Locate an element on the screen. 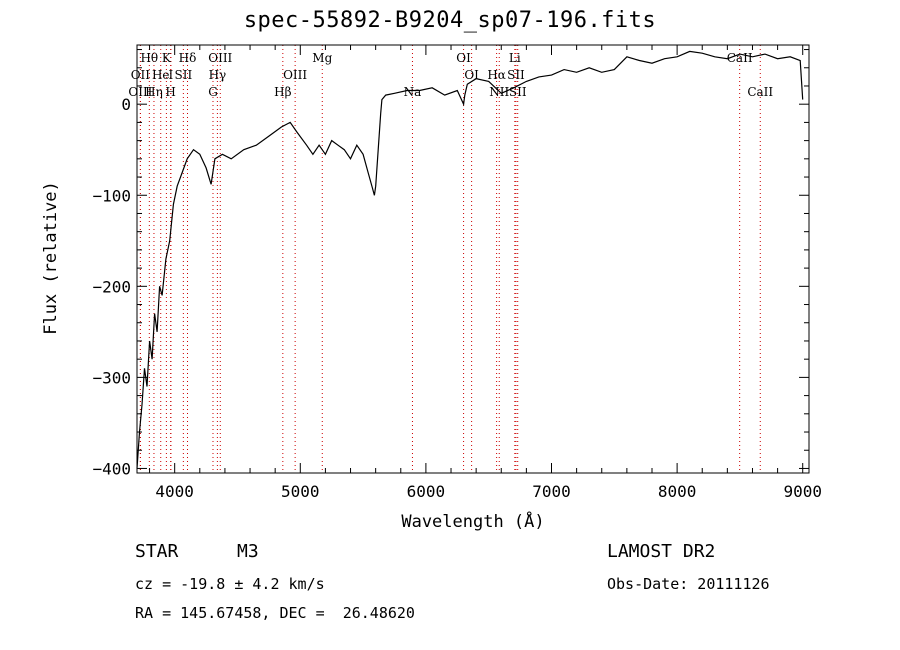 This screenshot has height=650, width=900. object-subclass: M3 is located at coordinates (248, 551).